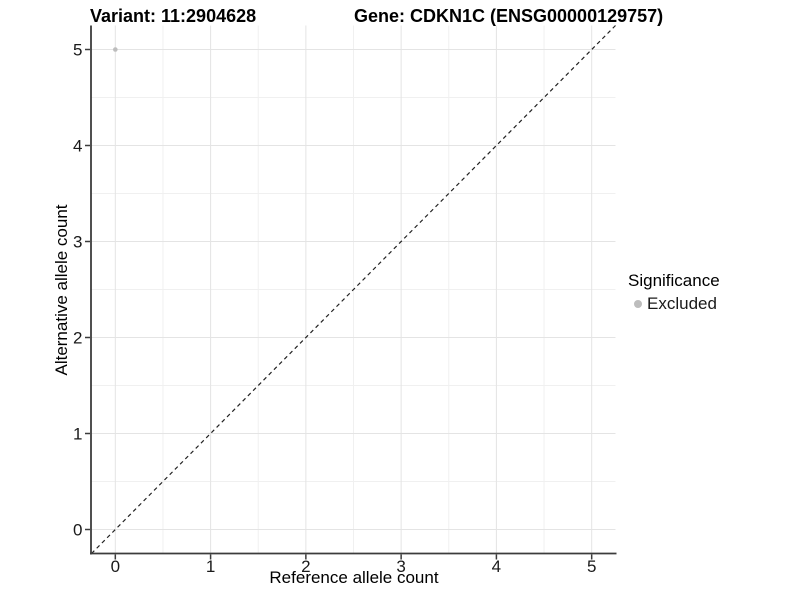 This screenshot has width=800, height=600. Describe the element at coordinates (674, 280) in the screenshot. I see `legend-title: Significance` at that location.